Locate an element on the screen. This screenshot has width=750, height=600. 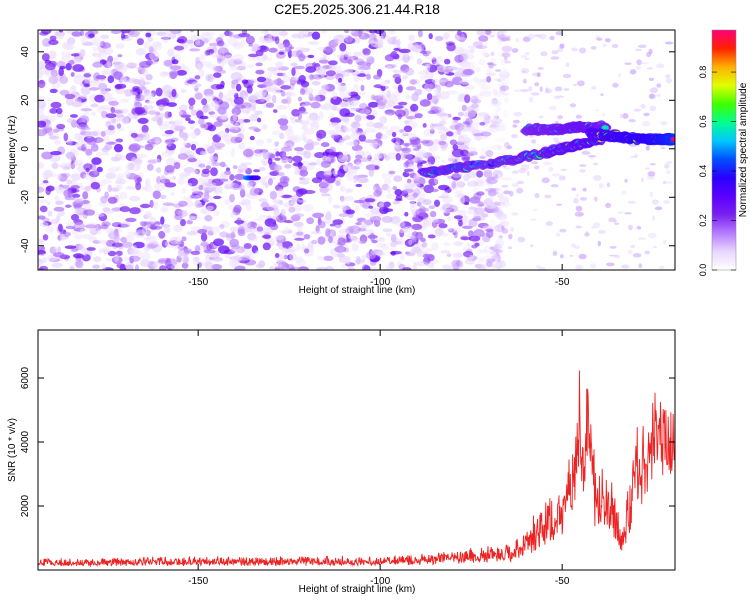
colorbar-tick-label: 0.6 is located at coordinates (703, 121).